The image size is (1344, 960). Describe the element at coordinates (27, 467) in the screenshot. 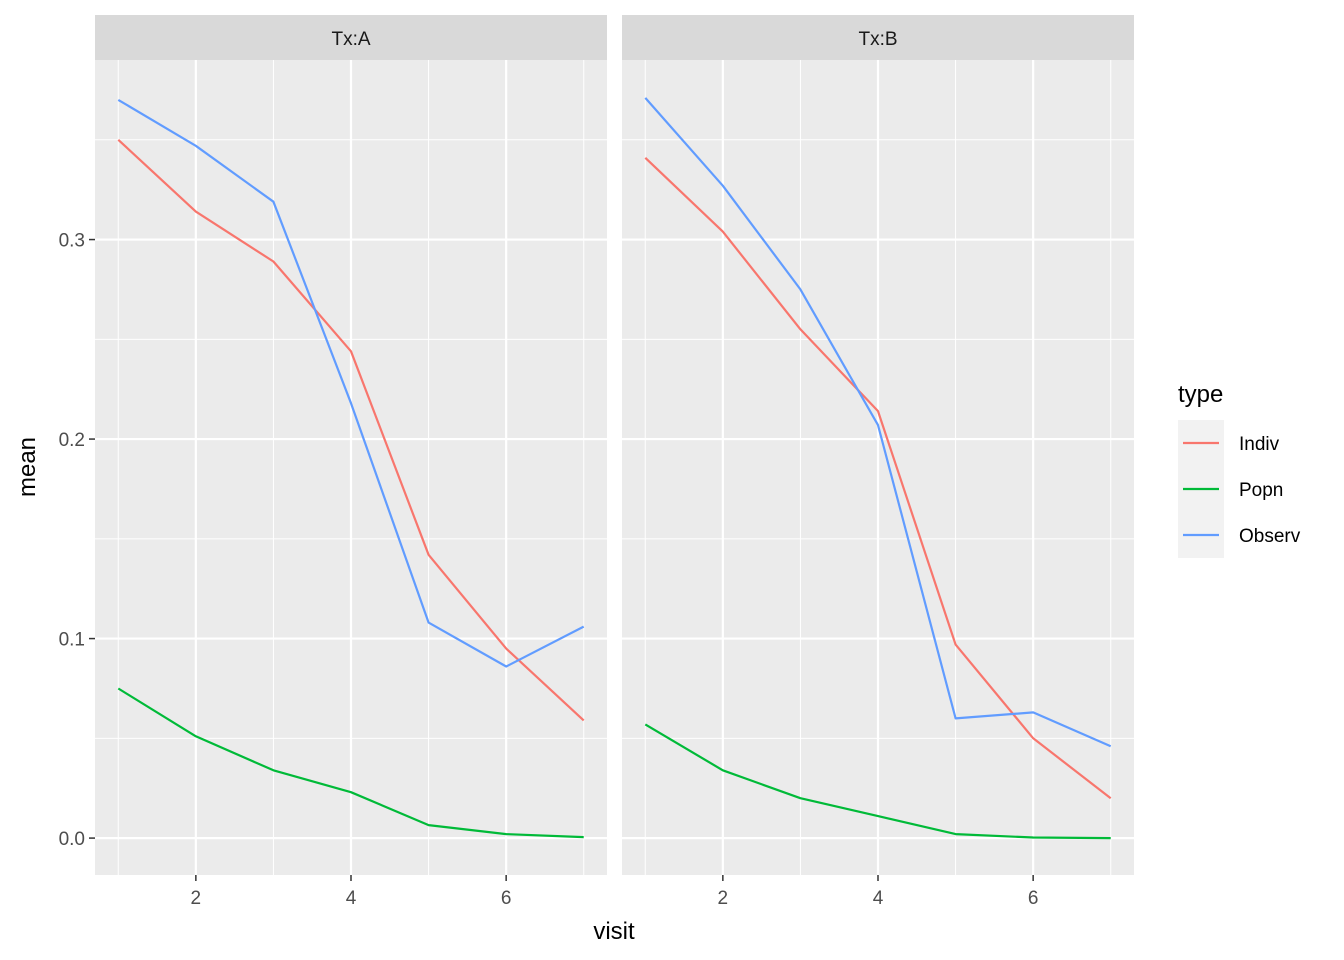

I see `y-axis-title: mean` at that location.